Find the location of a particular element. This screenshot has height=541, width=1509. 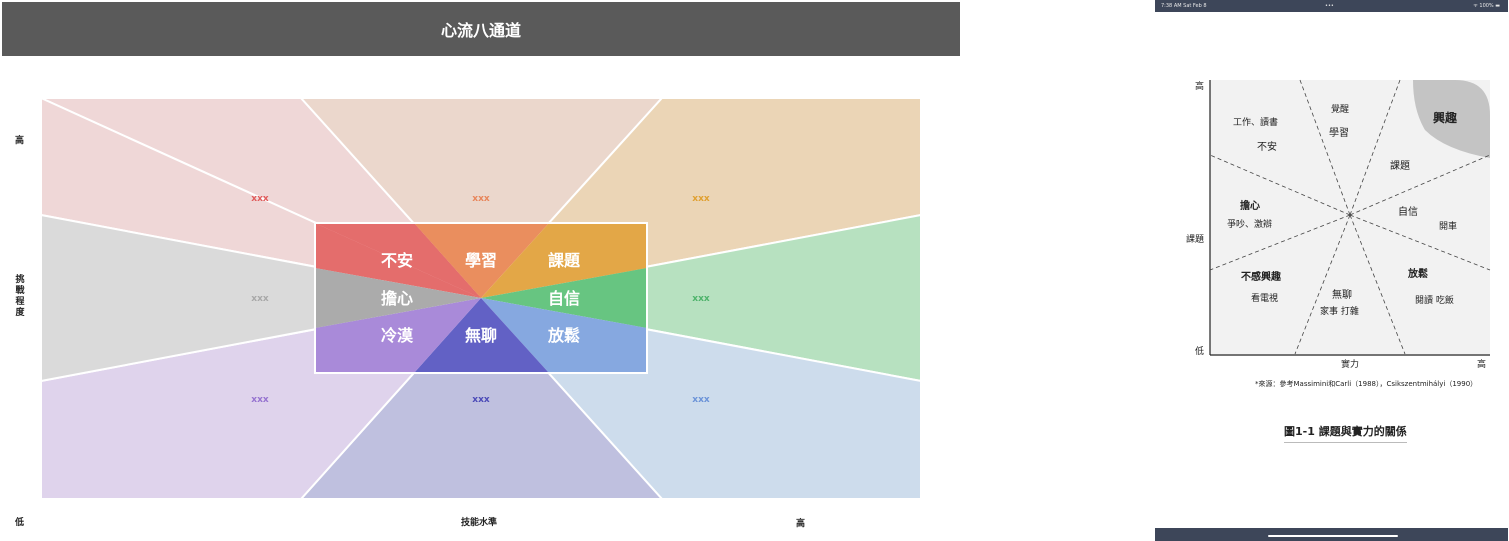

battery-icon: ᯤ 100% ▬ is located at coordinates (1486, 6).